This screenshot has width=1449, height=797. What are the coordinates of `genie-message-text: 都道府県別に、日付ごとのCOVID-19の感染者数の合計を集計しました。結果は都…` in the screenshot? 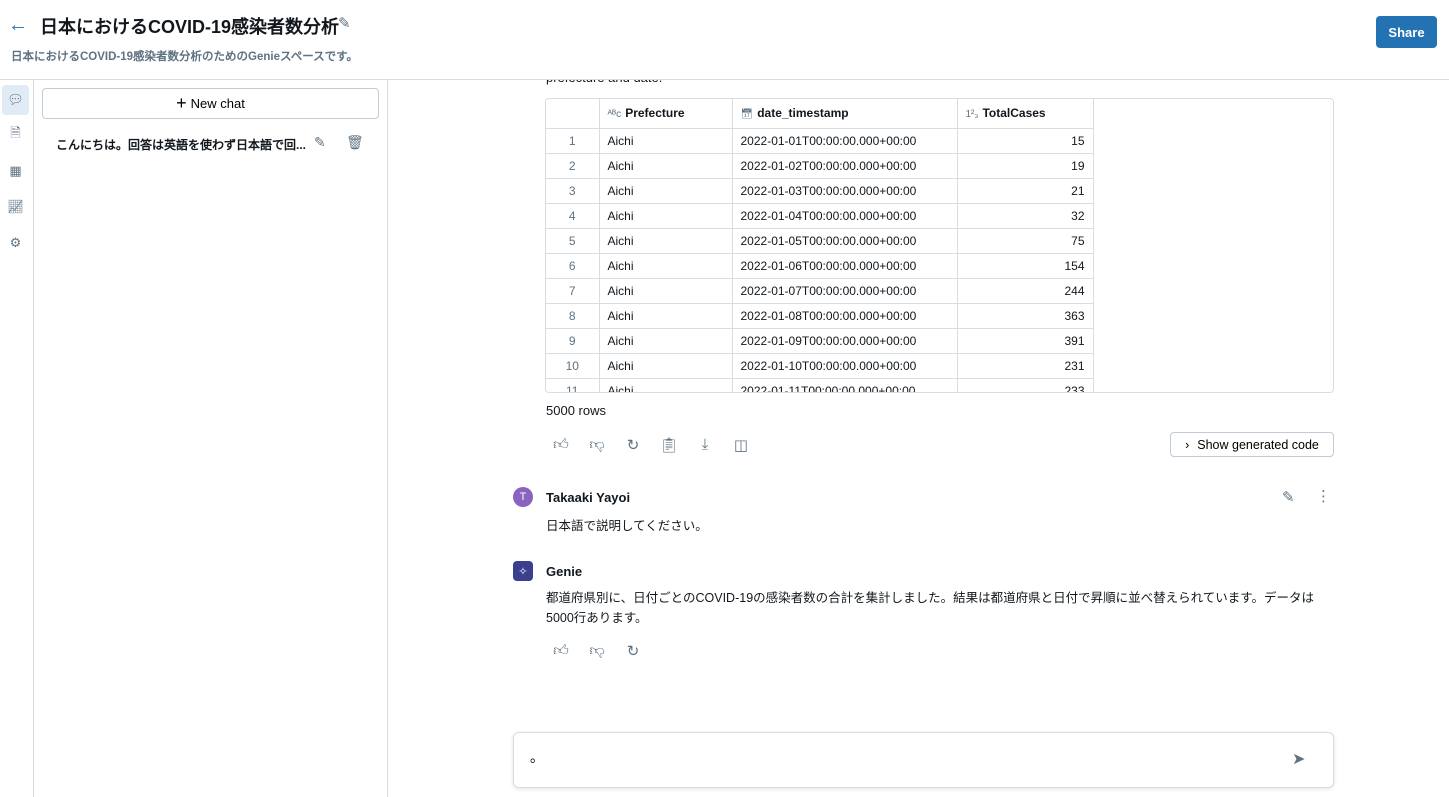 It's located at (930, 608).